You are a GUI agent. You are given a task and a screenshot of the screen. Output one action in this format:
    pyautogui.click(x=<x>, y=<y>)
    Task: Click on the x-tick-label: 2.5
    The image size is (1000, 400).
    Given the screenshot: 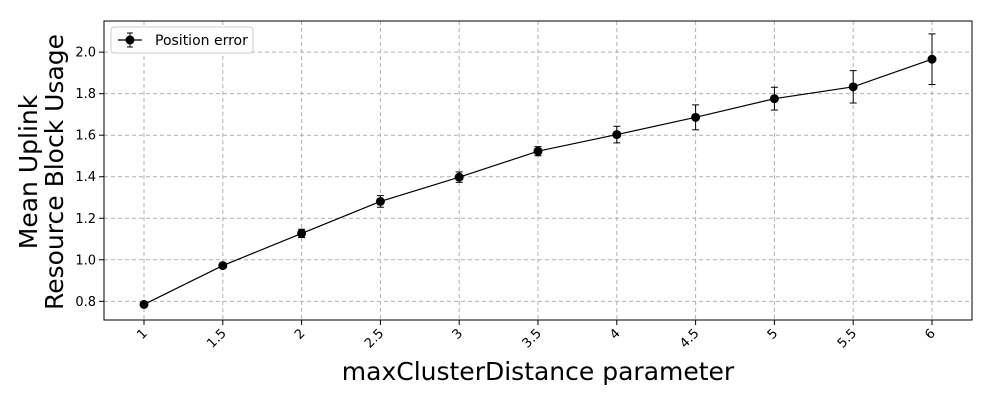 What is the action you would take?
    pyautogui.click(x=374, y=338)
    